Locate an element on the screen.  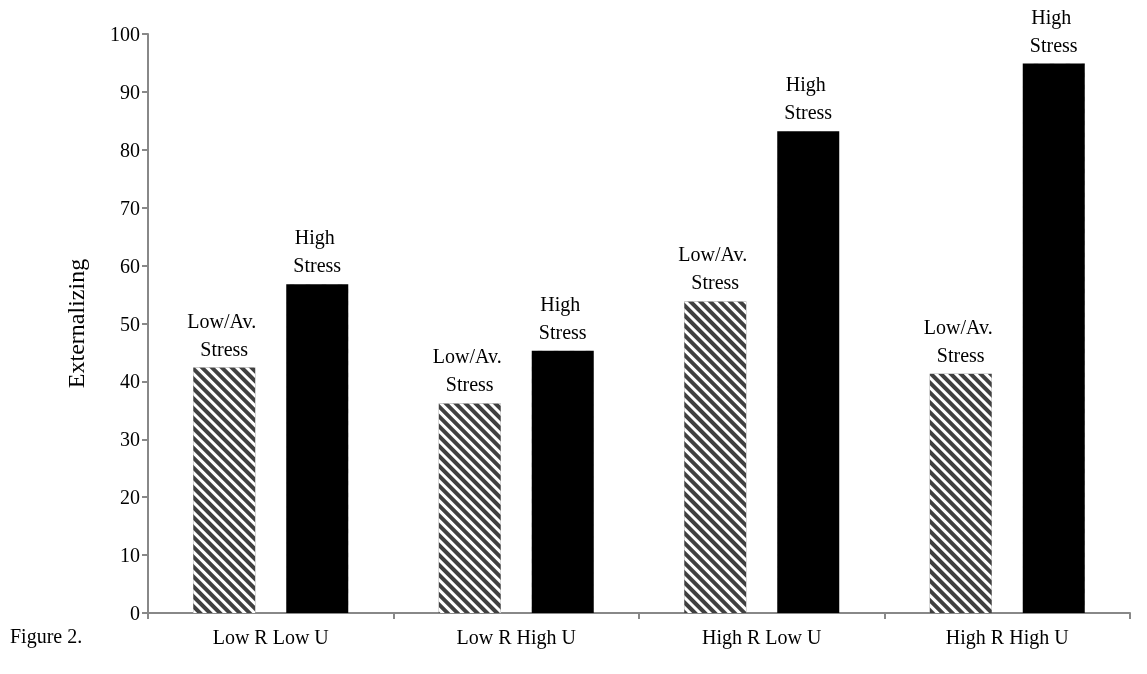
y-tick-label: 80 is located at coordinates (130, 149).